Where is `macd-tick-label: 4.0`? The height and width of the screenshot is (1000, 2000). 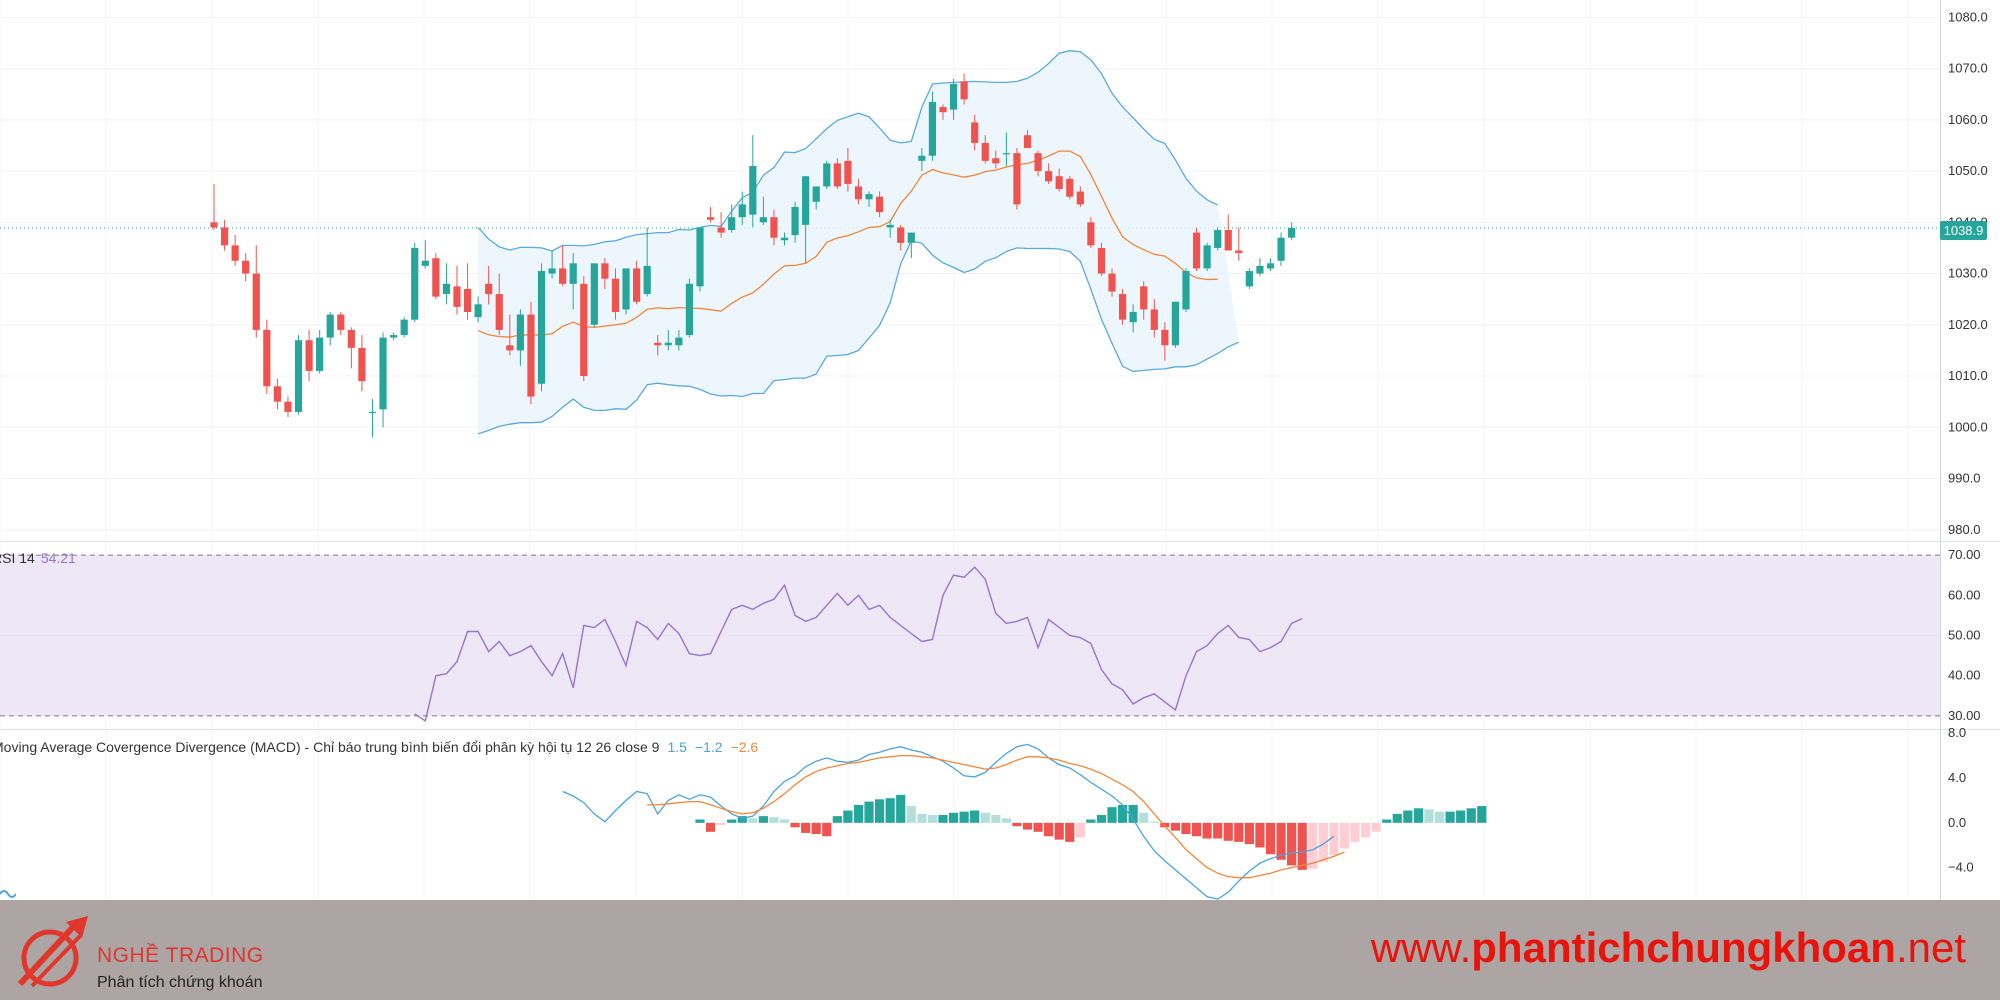 macd-tick-label: 4.0 is located at coordinates (1957, 777).